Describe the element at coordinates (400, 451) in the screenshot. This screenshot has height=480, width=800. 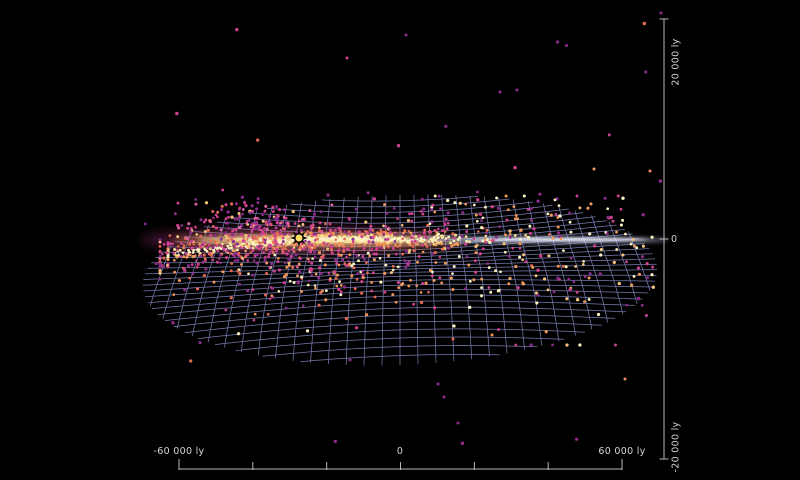
I see `x-axis-label-zero: 0` at that location.